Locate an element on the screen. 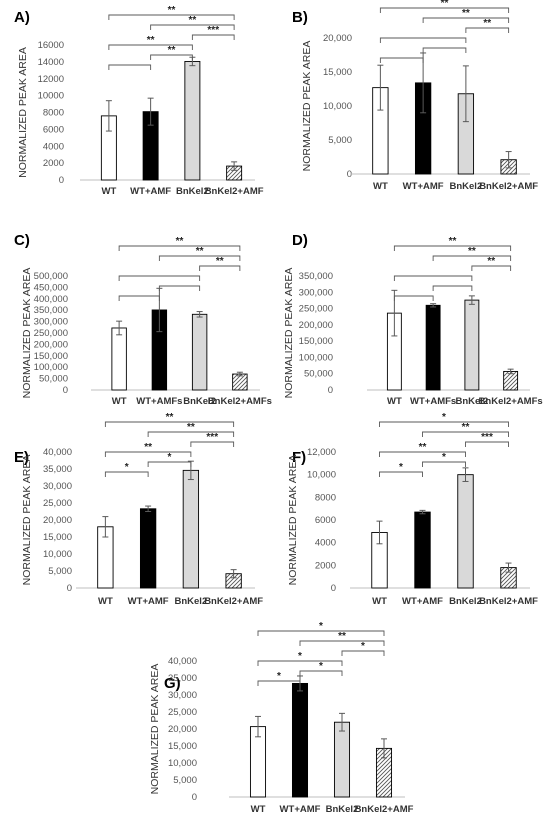 This screenshot has height=822, width=550. y-tick-label: 35,000 is located at coordinates (182, 678).